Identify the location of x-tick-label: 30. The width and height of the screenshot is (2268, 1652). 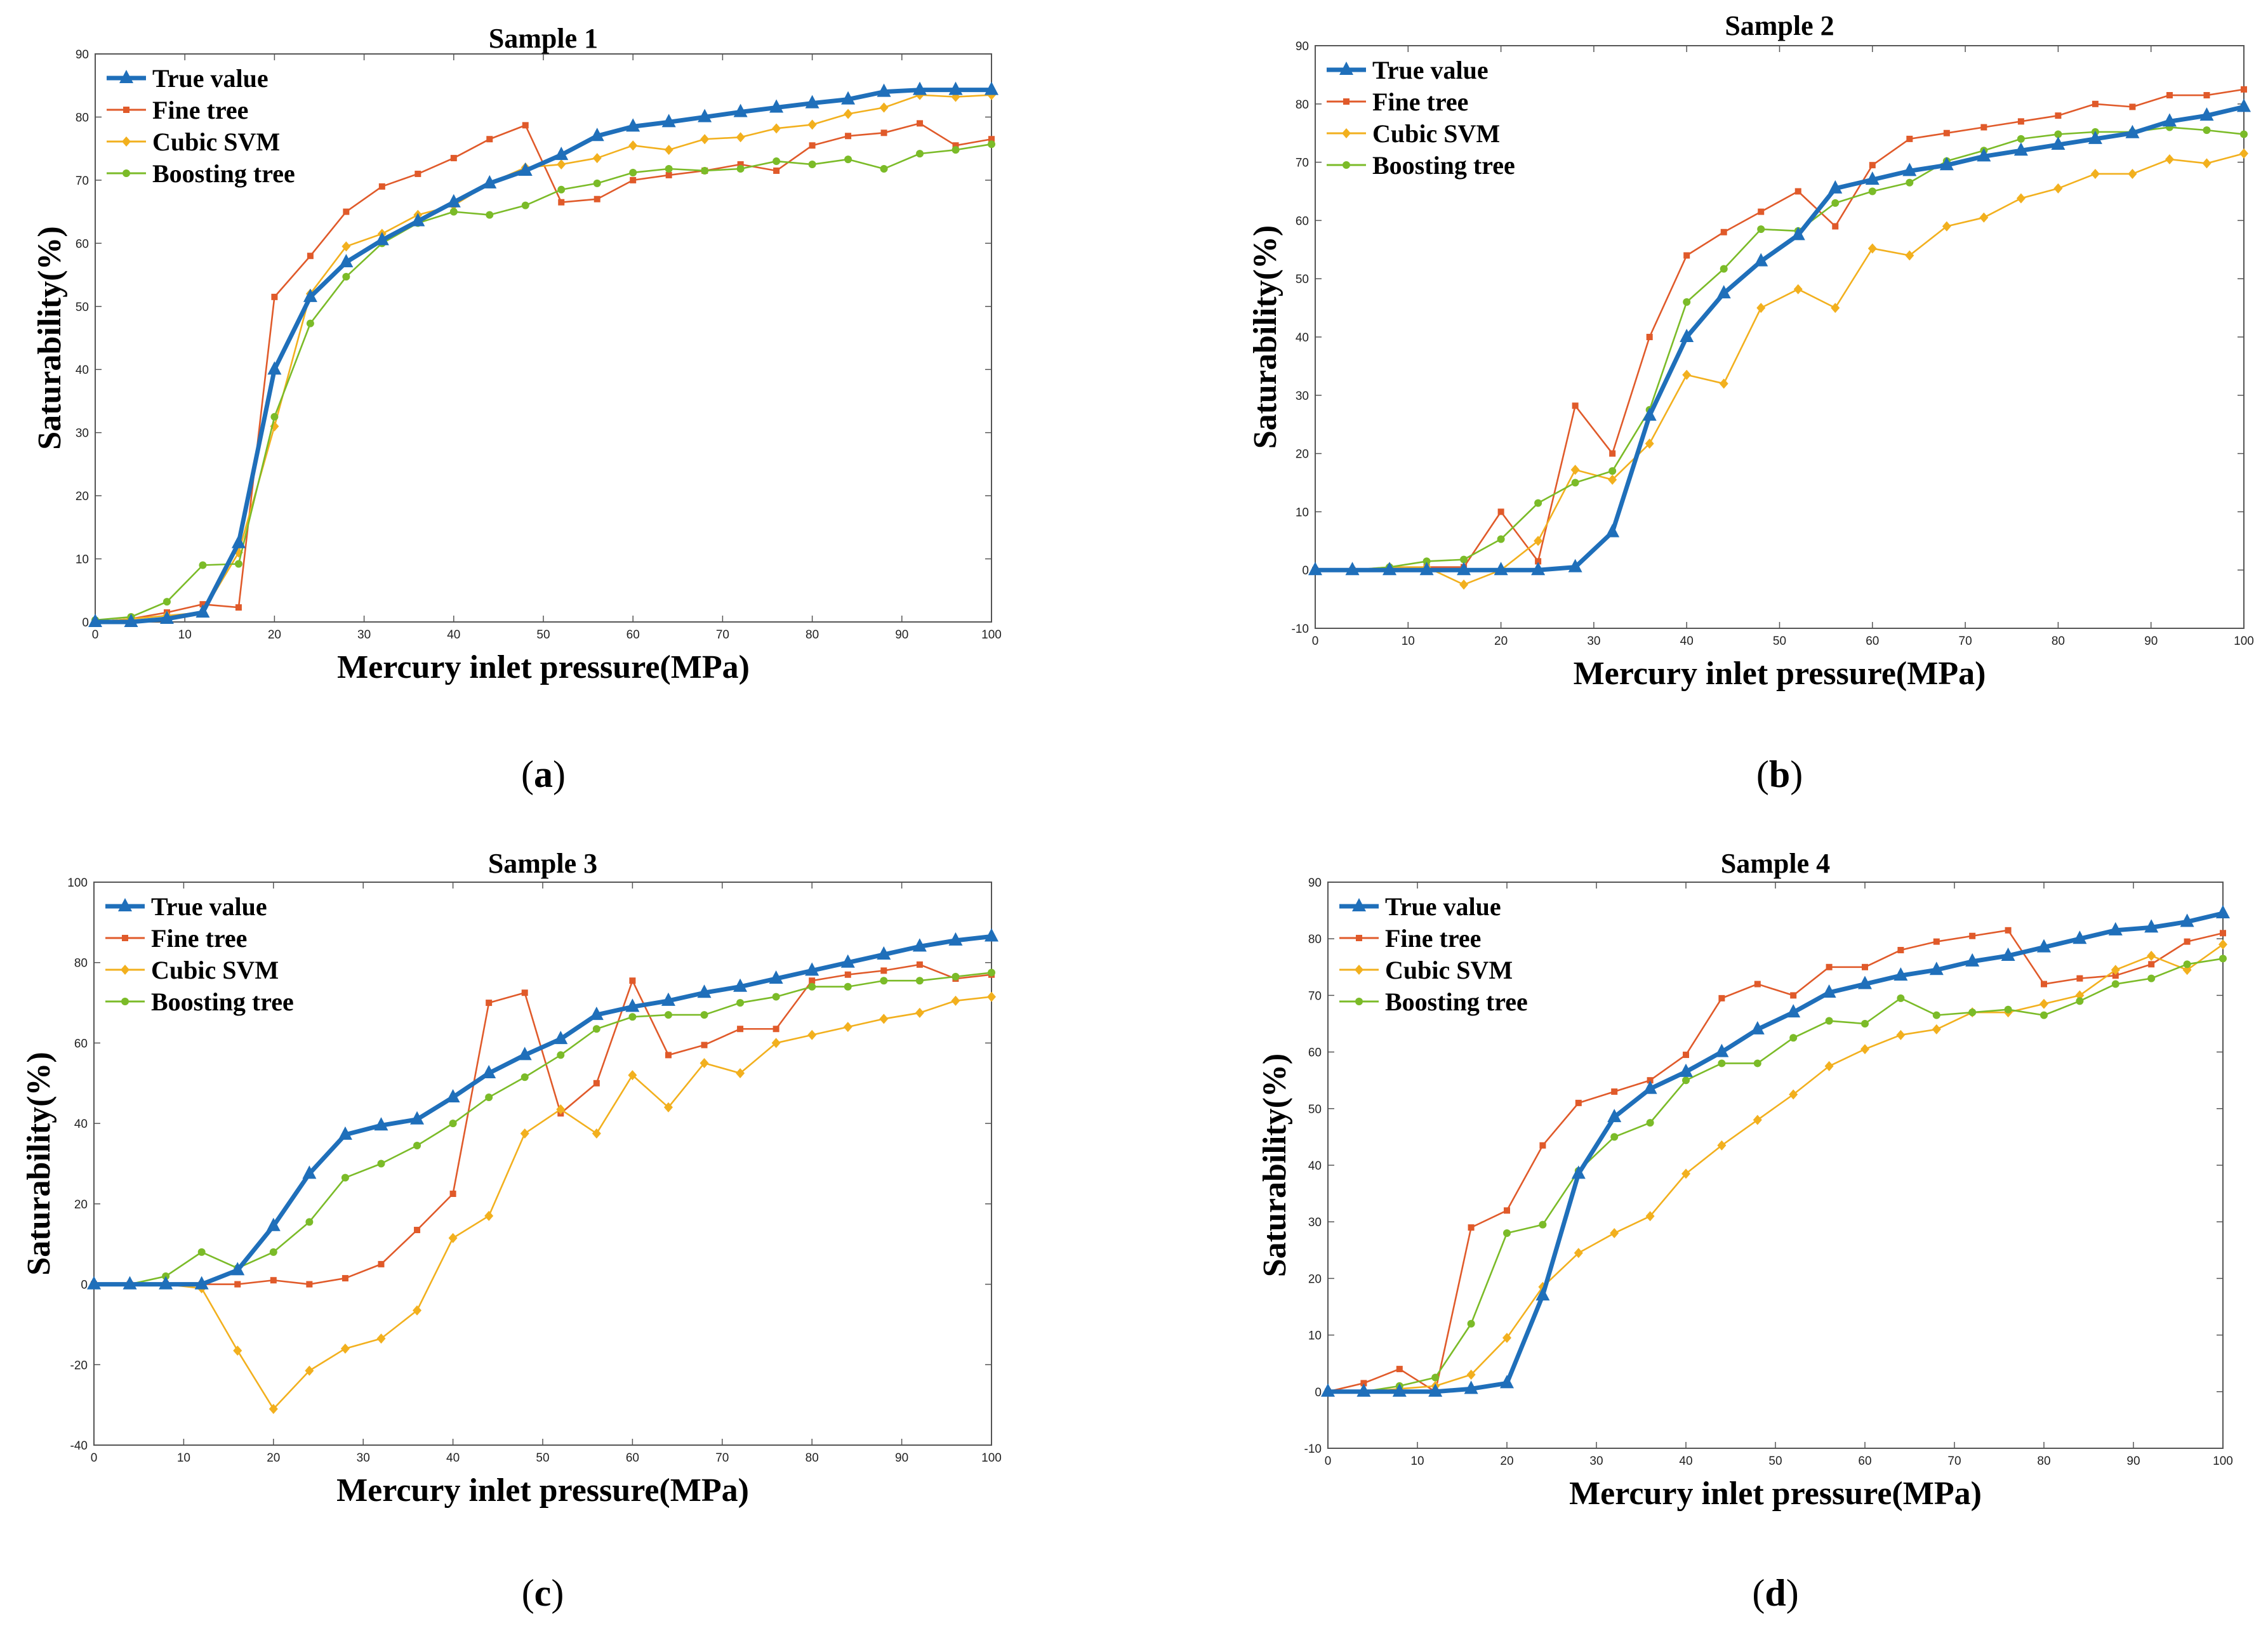
(1593, 641).